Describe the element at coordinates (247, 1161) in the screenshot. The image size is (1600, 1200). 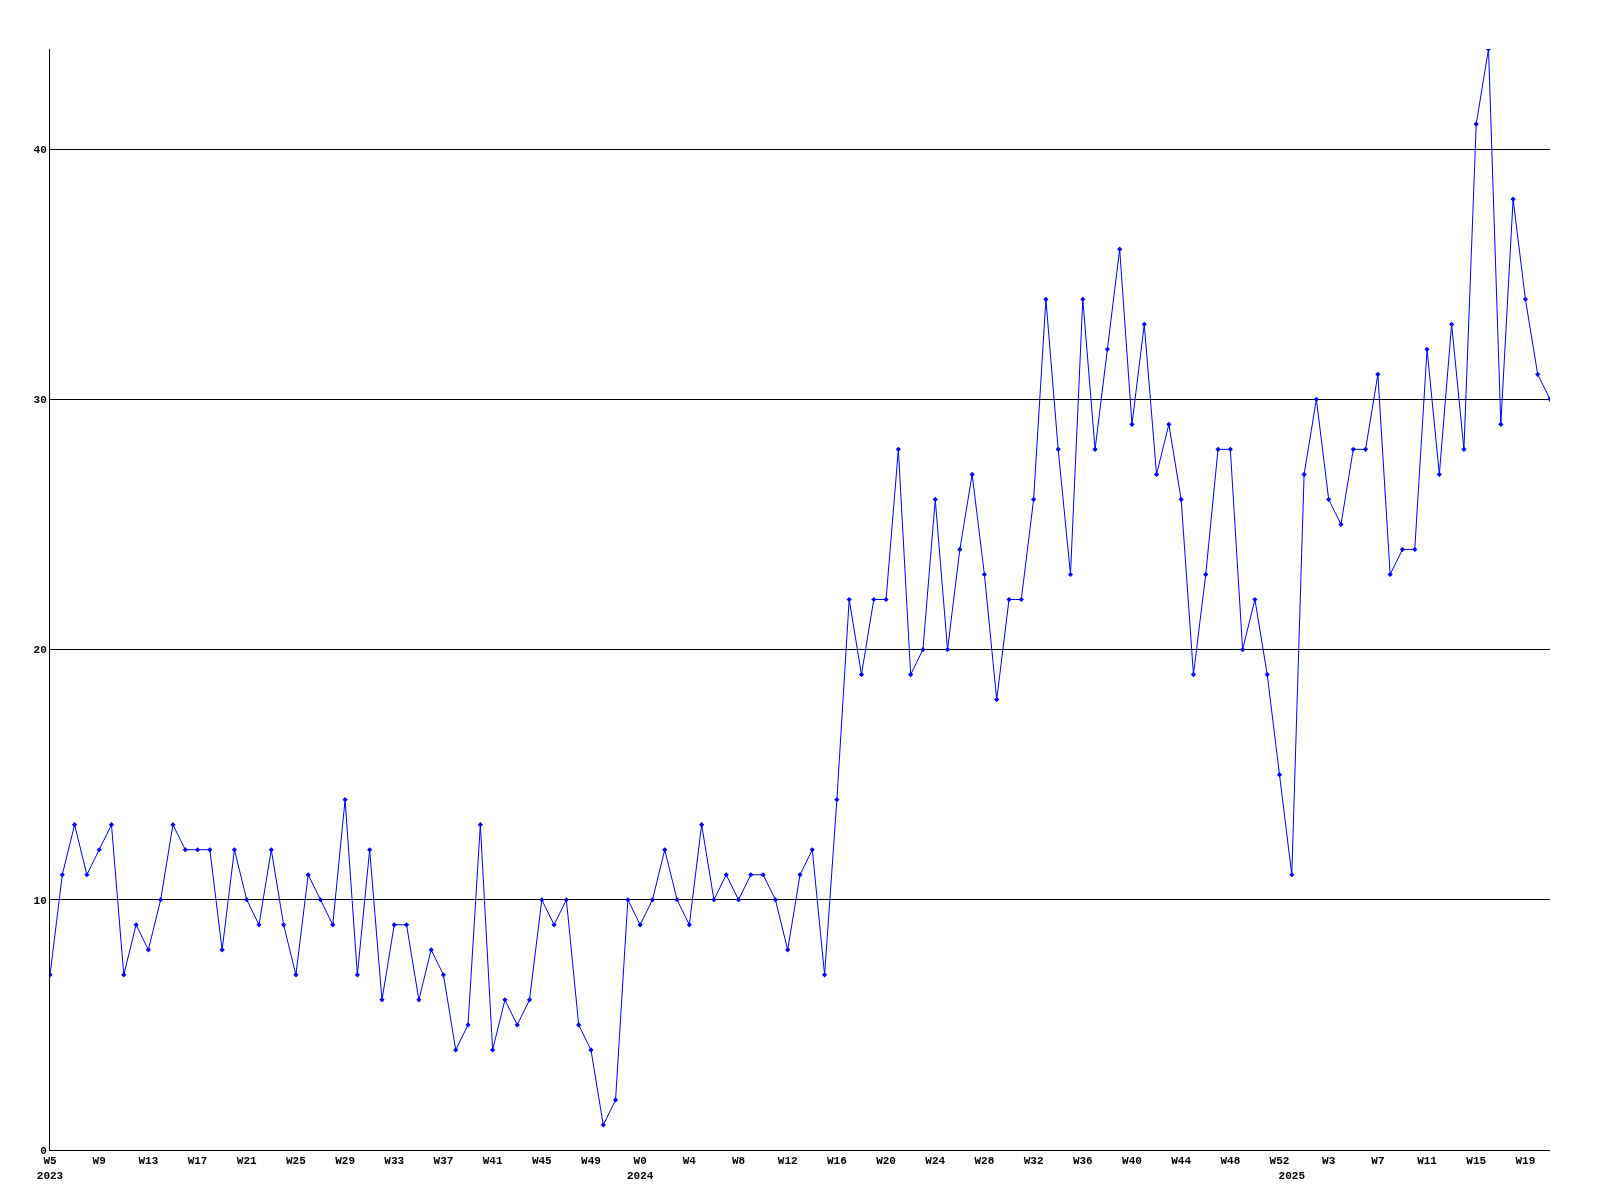
I see `x-tick-label: W21` at that location.